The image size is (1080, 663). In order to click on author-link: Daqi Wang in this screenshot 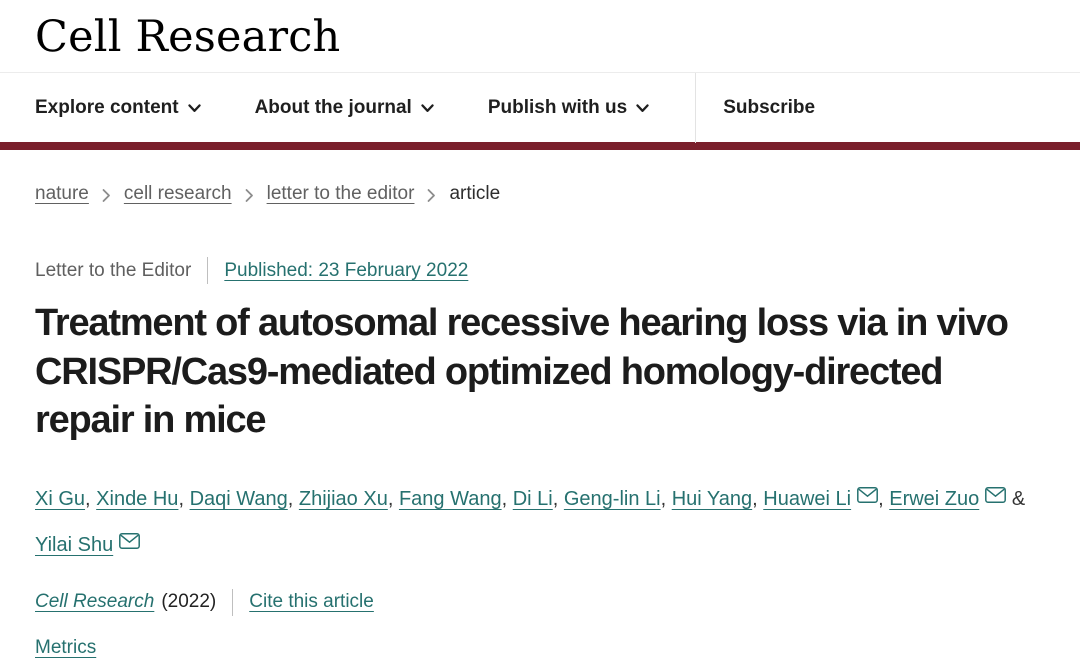, I will do `click(238, 498)`.